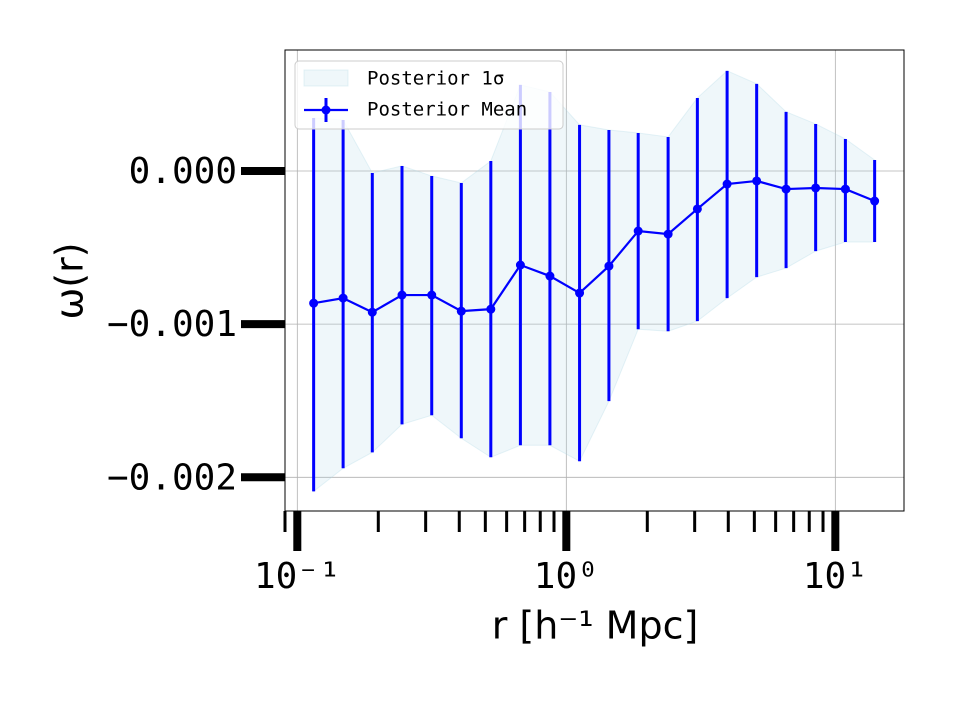  I want to click on legend-label: Posterior Mean, so click(447, 110).